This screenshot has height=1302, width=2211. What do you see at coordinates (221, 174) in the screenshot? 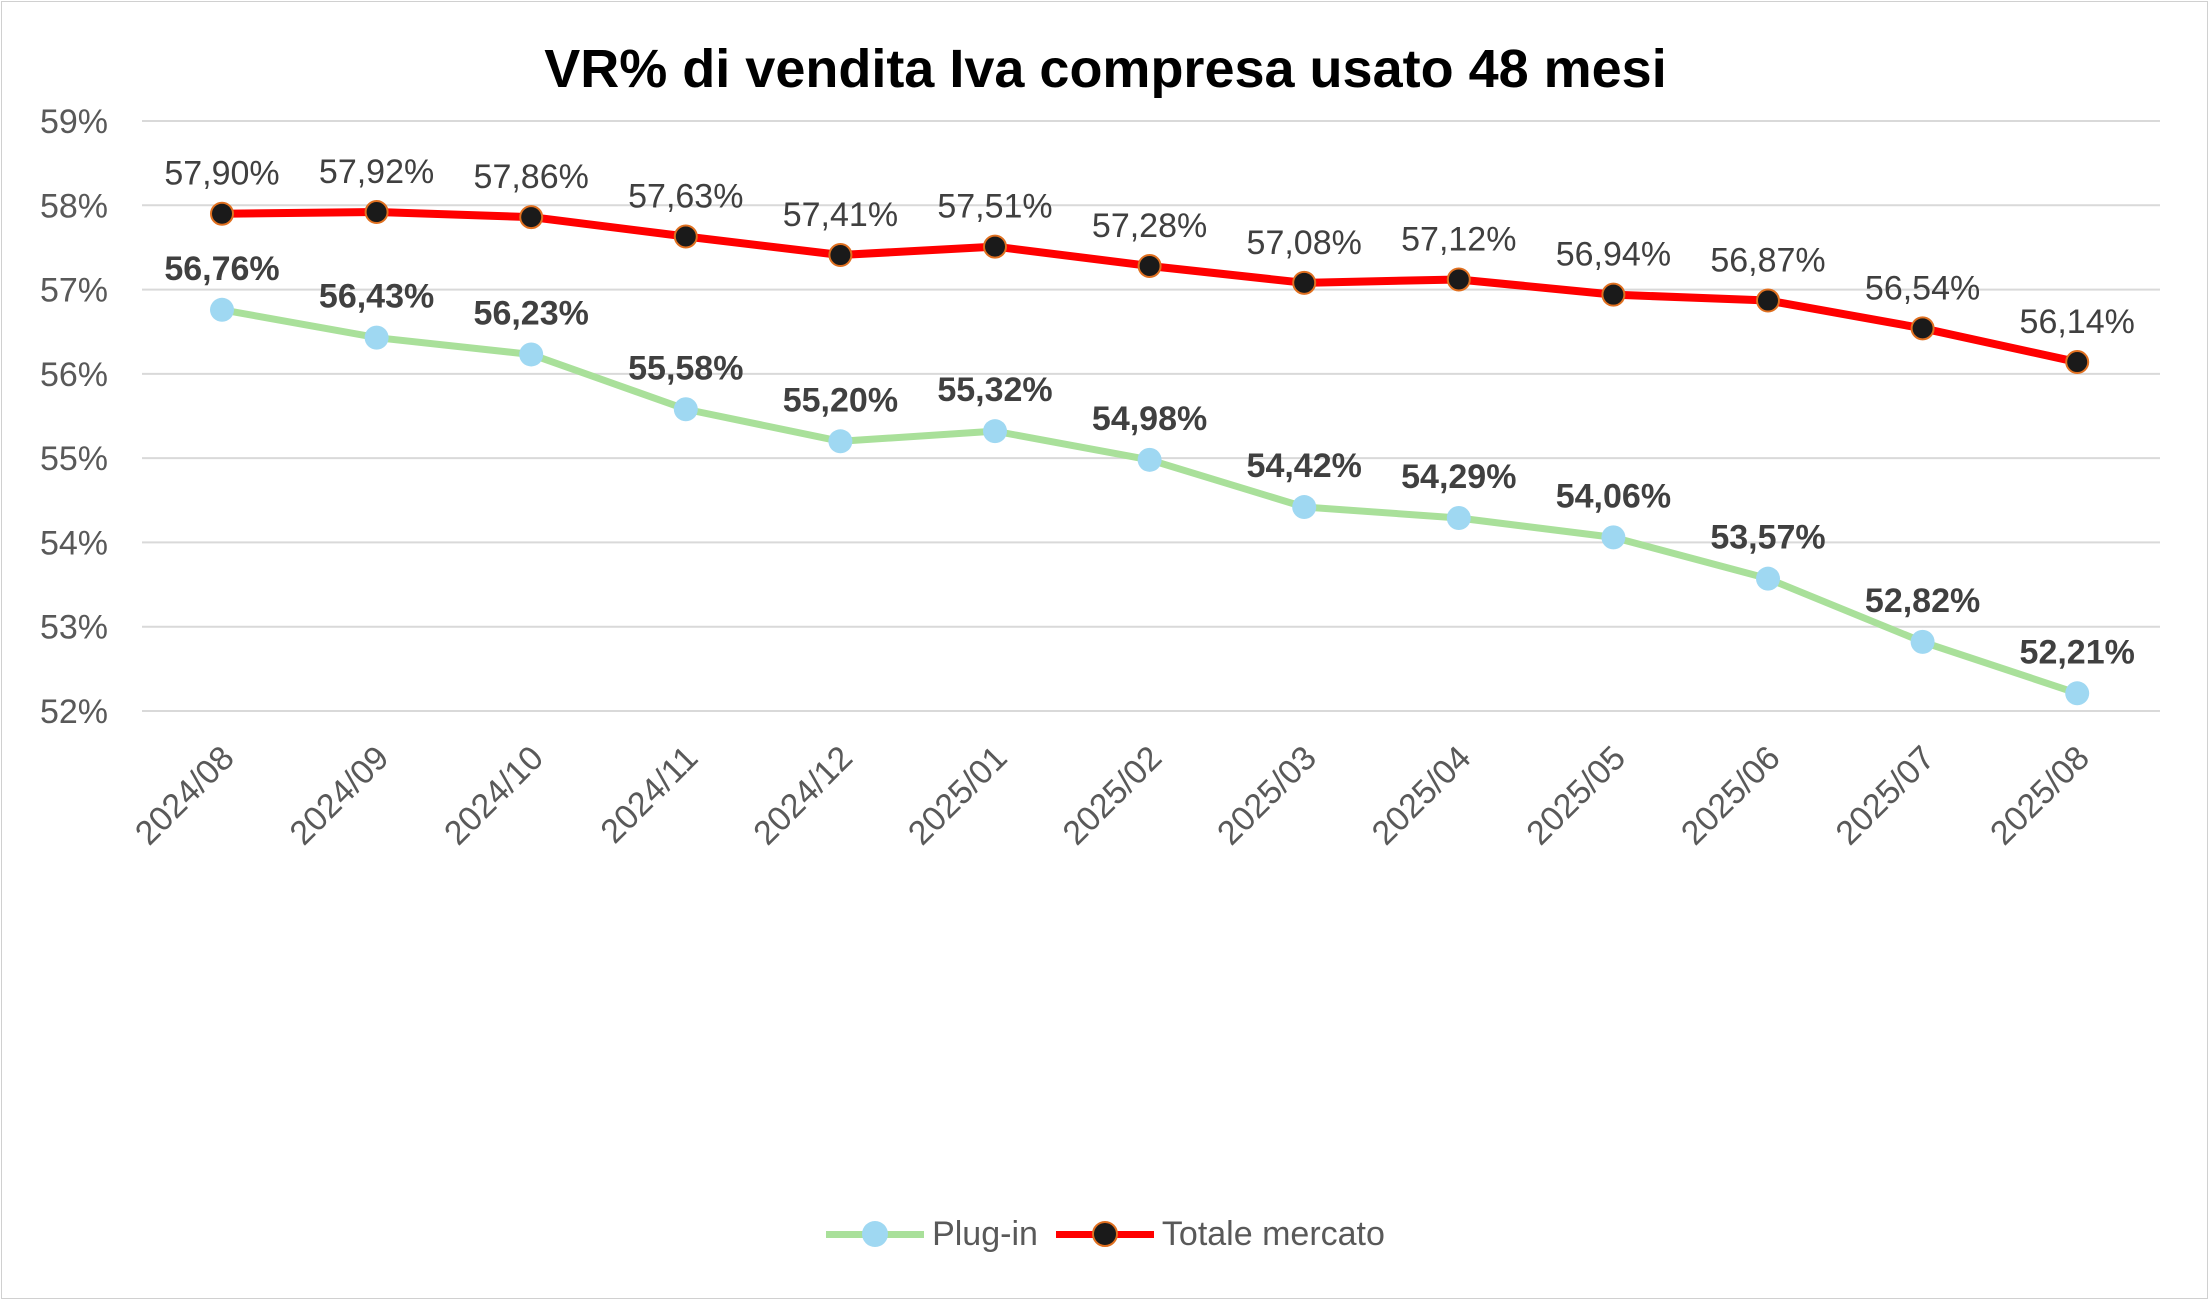
I see `data-label: 57,90%` at bounding box center [221, 174].